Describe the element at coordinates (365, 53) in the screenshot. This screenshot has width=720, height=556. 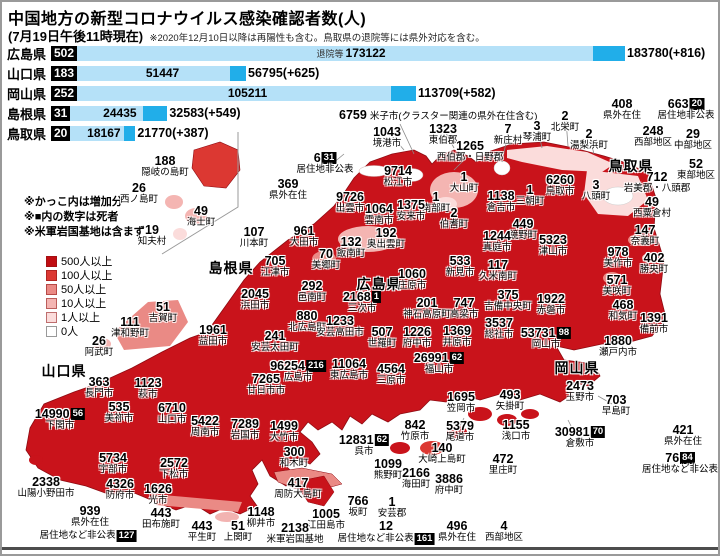
I see `recovered-count: 173122` at that location.